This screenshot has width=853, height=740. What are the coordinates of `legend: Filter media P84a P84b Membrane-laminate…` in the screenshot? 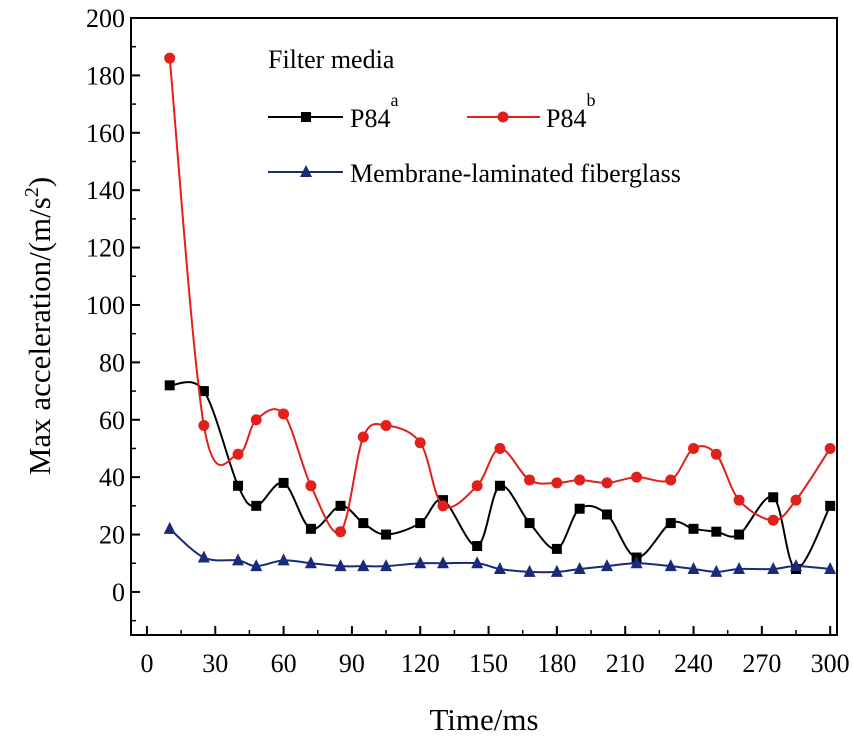 It's located at (474, 116).